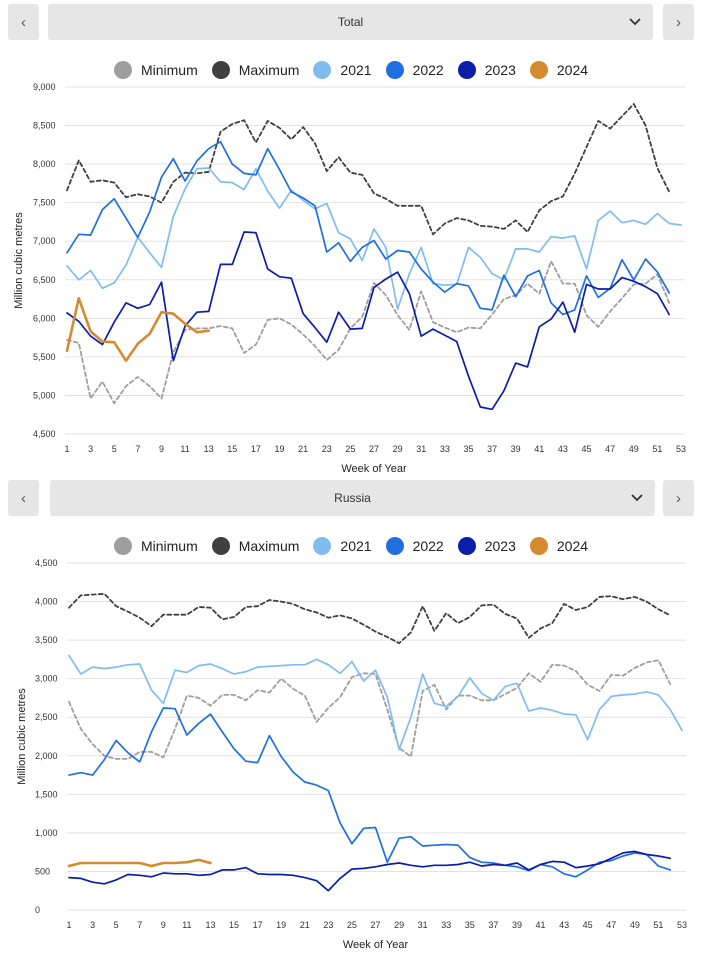 The height and width of the screenshot is (961, 702). I want to click on country-selector-top: ‹ Total ›, so click(351, 22).